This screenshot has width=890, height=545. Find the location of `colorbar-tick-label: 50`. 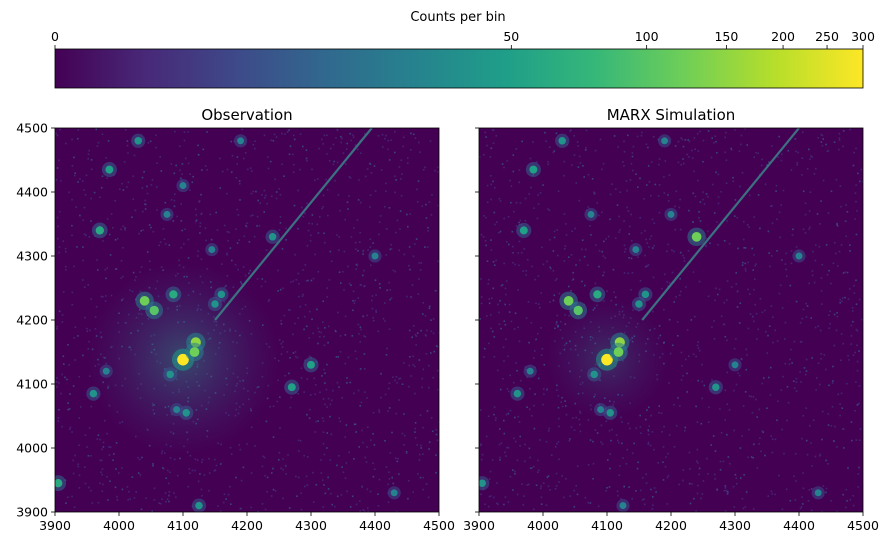

colorbar-tick-label: 50 is located at coordinates (511, 36).